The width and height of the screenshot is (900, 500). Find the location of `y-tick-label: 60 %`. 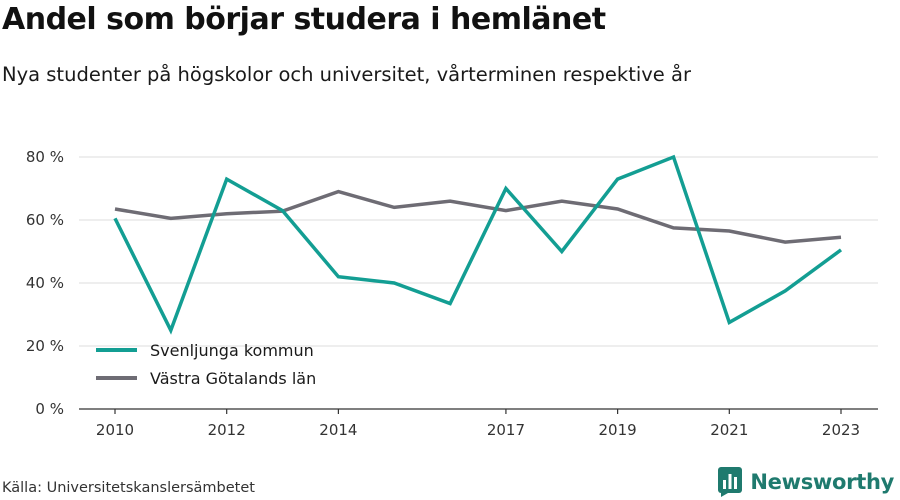

y-tick-label: 60 % is located at coordinates (45, 220).